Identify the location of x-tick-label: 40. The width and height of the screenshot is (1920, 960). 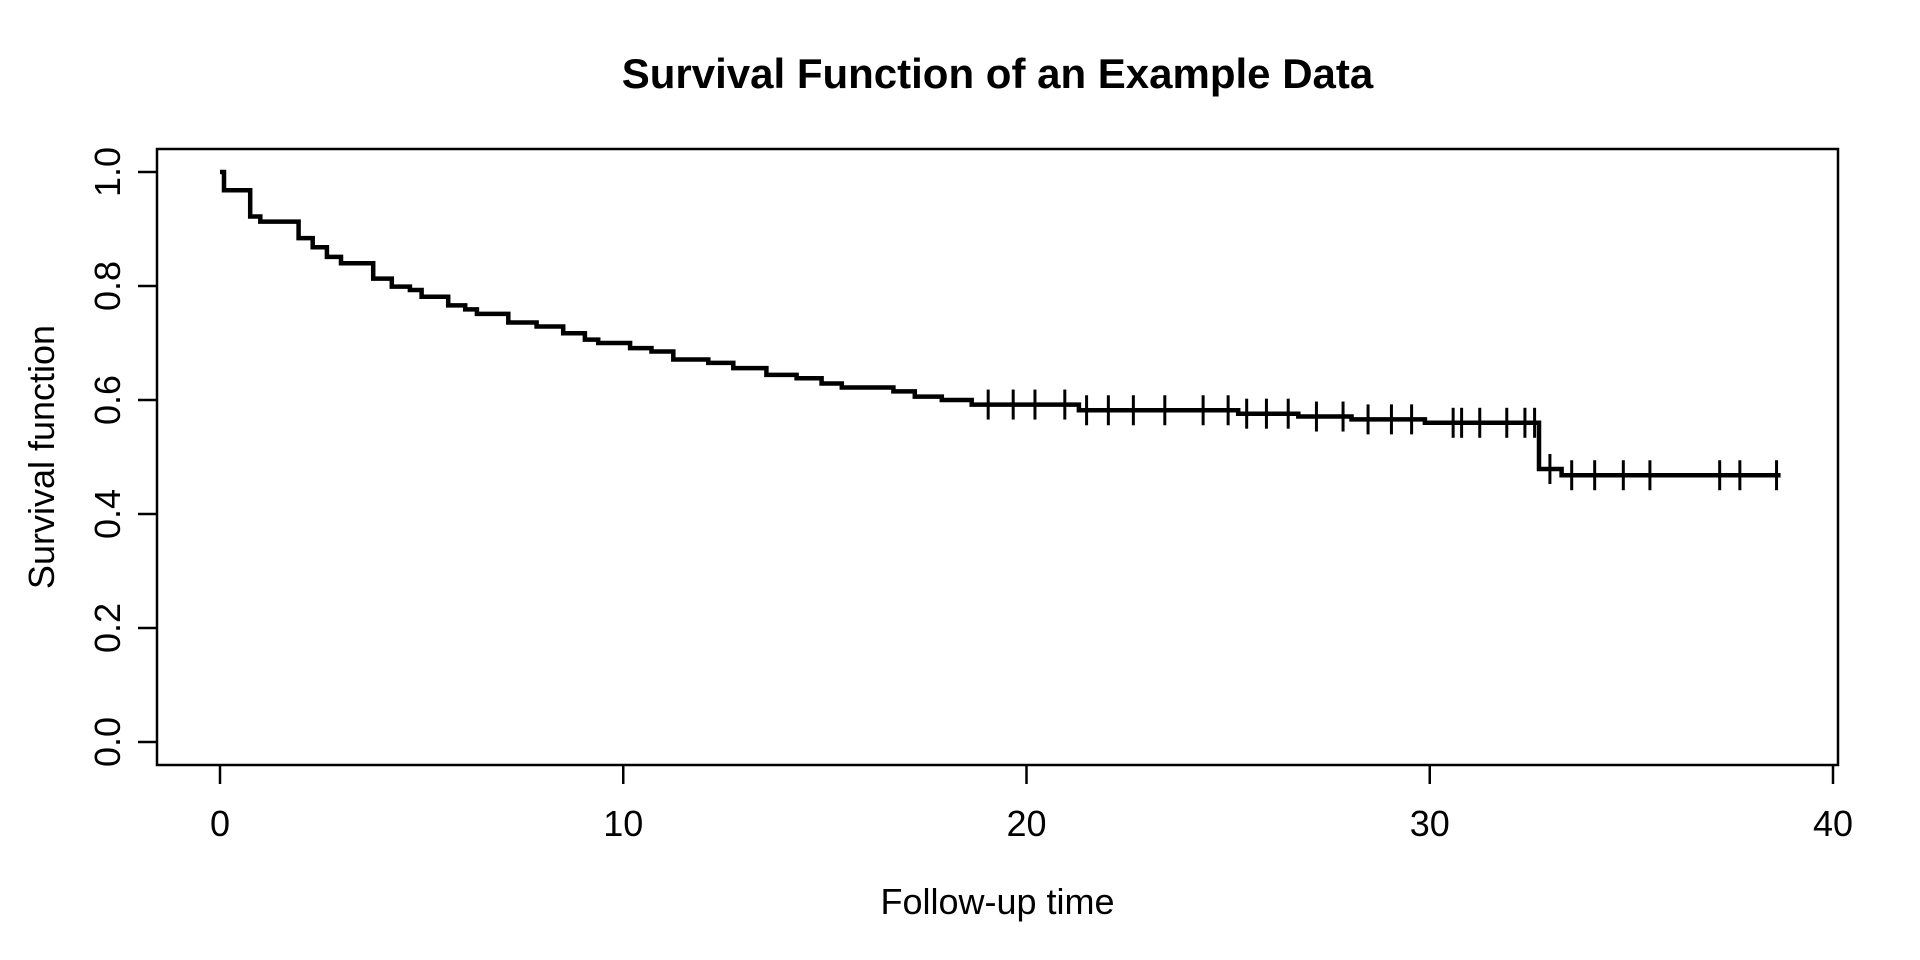
(1833, 823).